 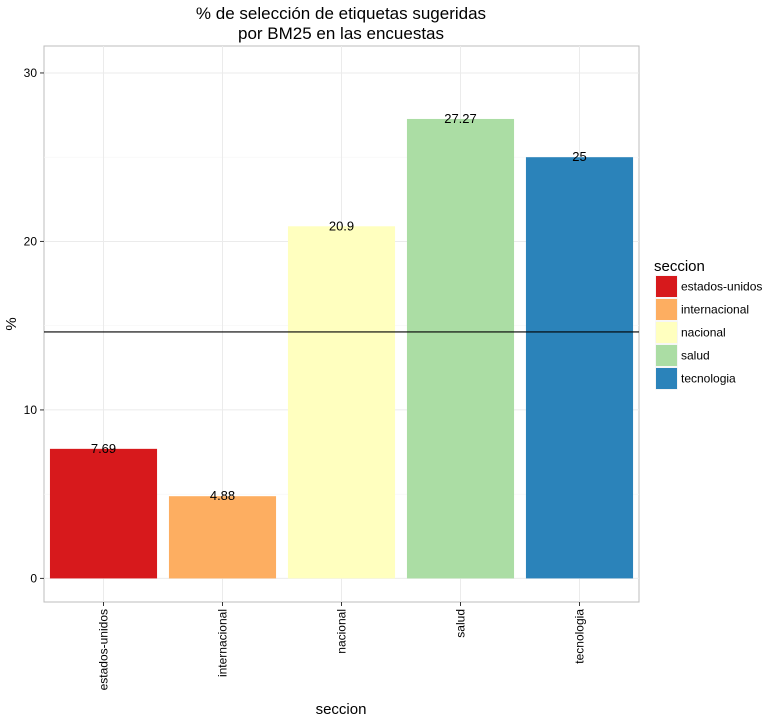 What do you see at coordinates (103, 513) in the screenshot?
I see `bar-estados-unidos` at bounding box center [103, 513].